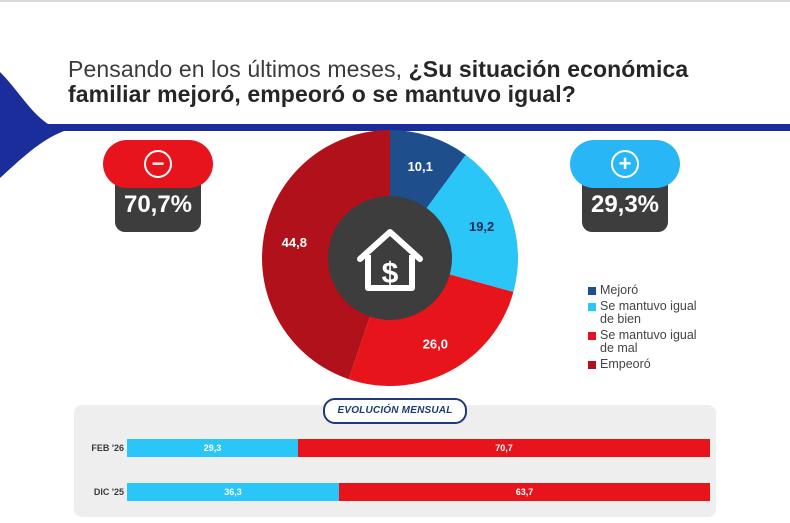 Image resolution: width=790 pixels, height=523 pixels. Describe the element at coordinates (619, 290) in the screenshot. I see `legend-label: Mejoró` at that location.